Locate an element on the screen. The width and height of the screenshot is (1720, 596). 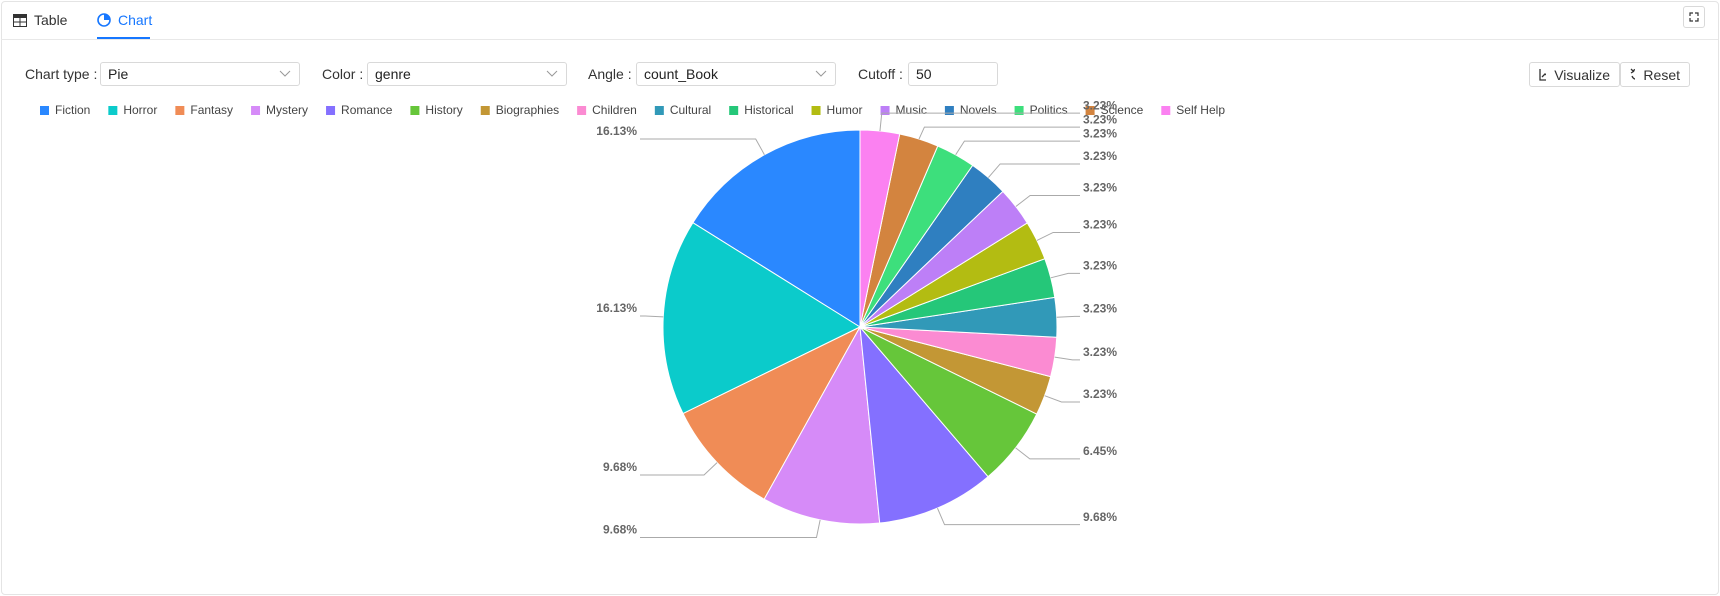
button-label: Reset is located at coordinates (1661, 74).